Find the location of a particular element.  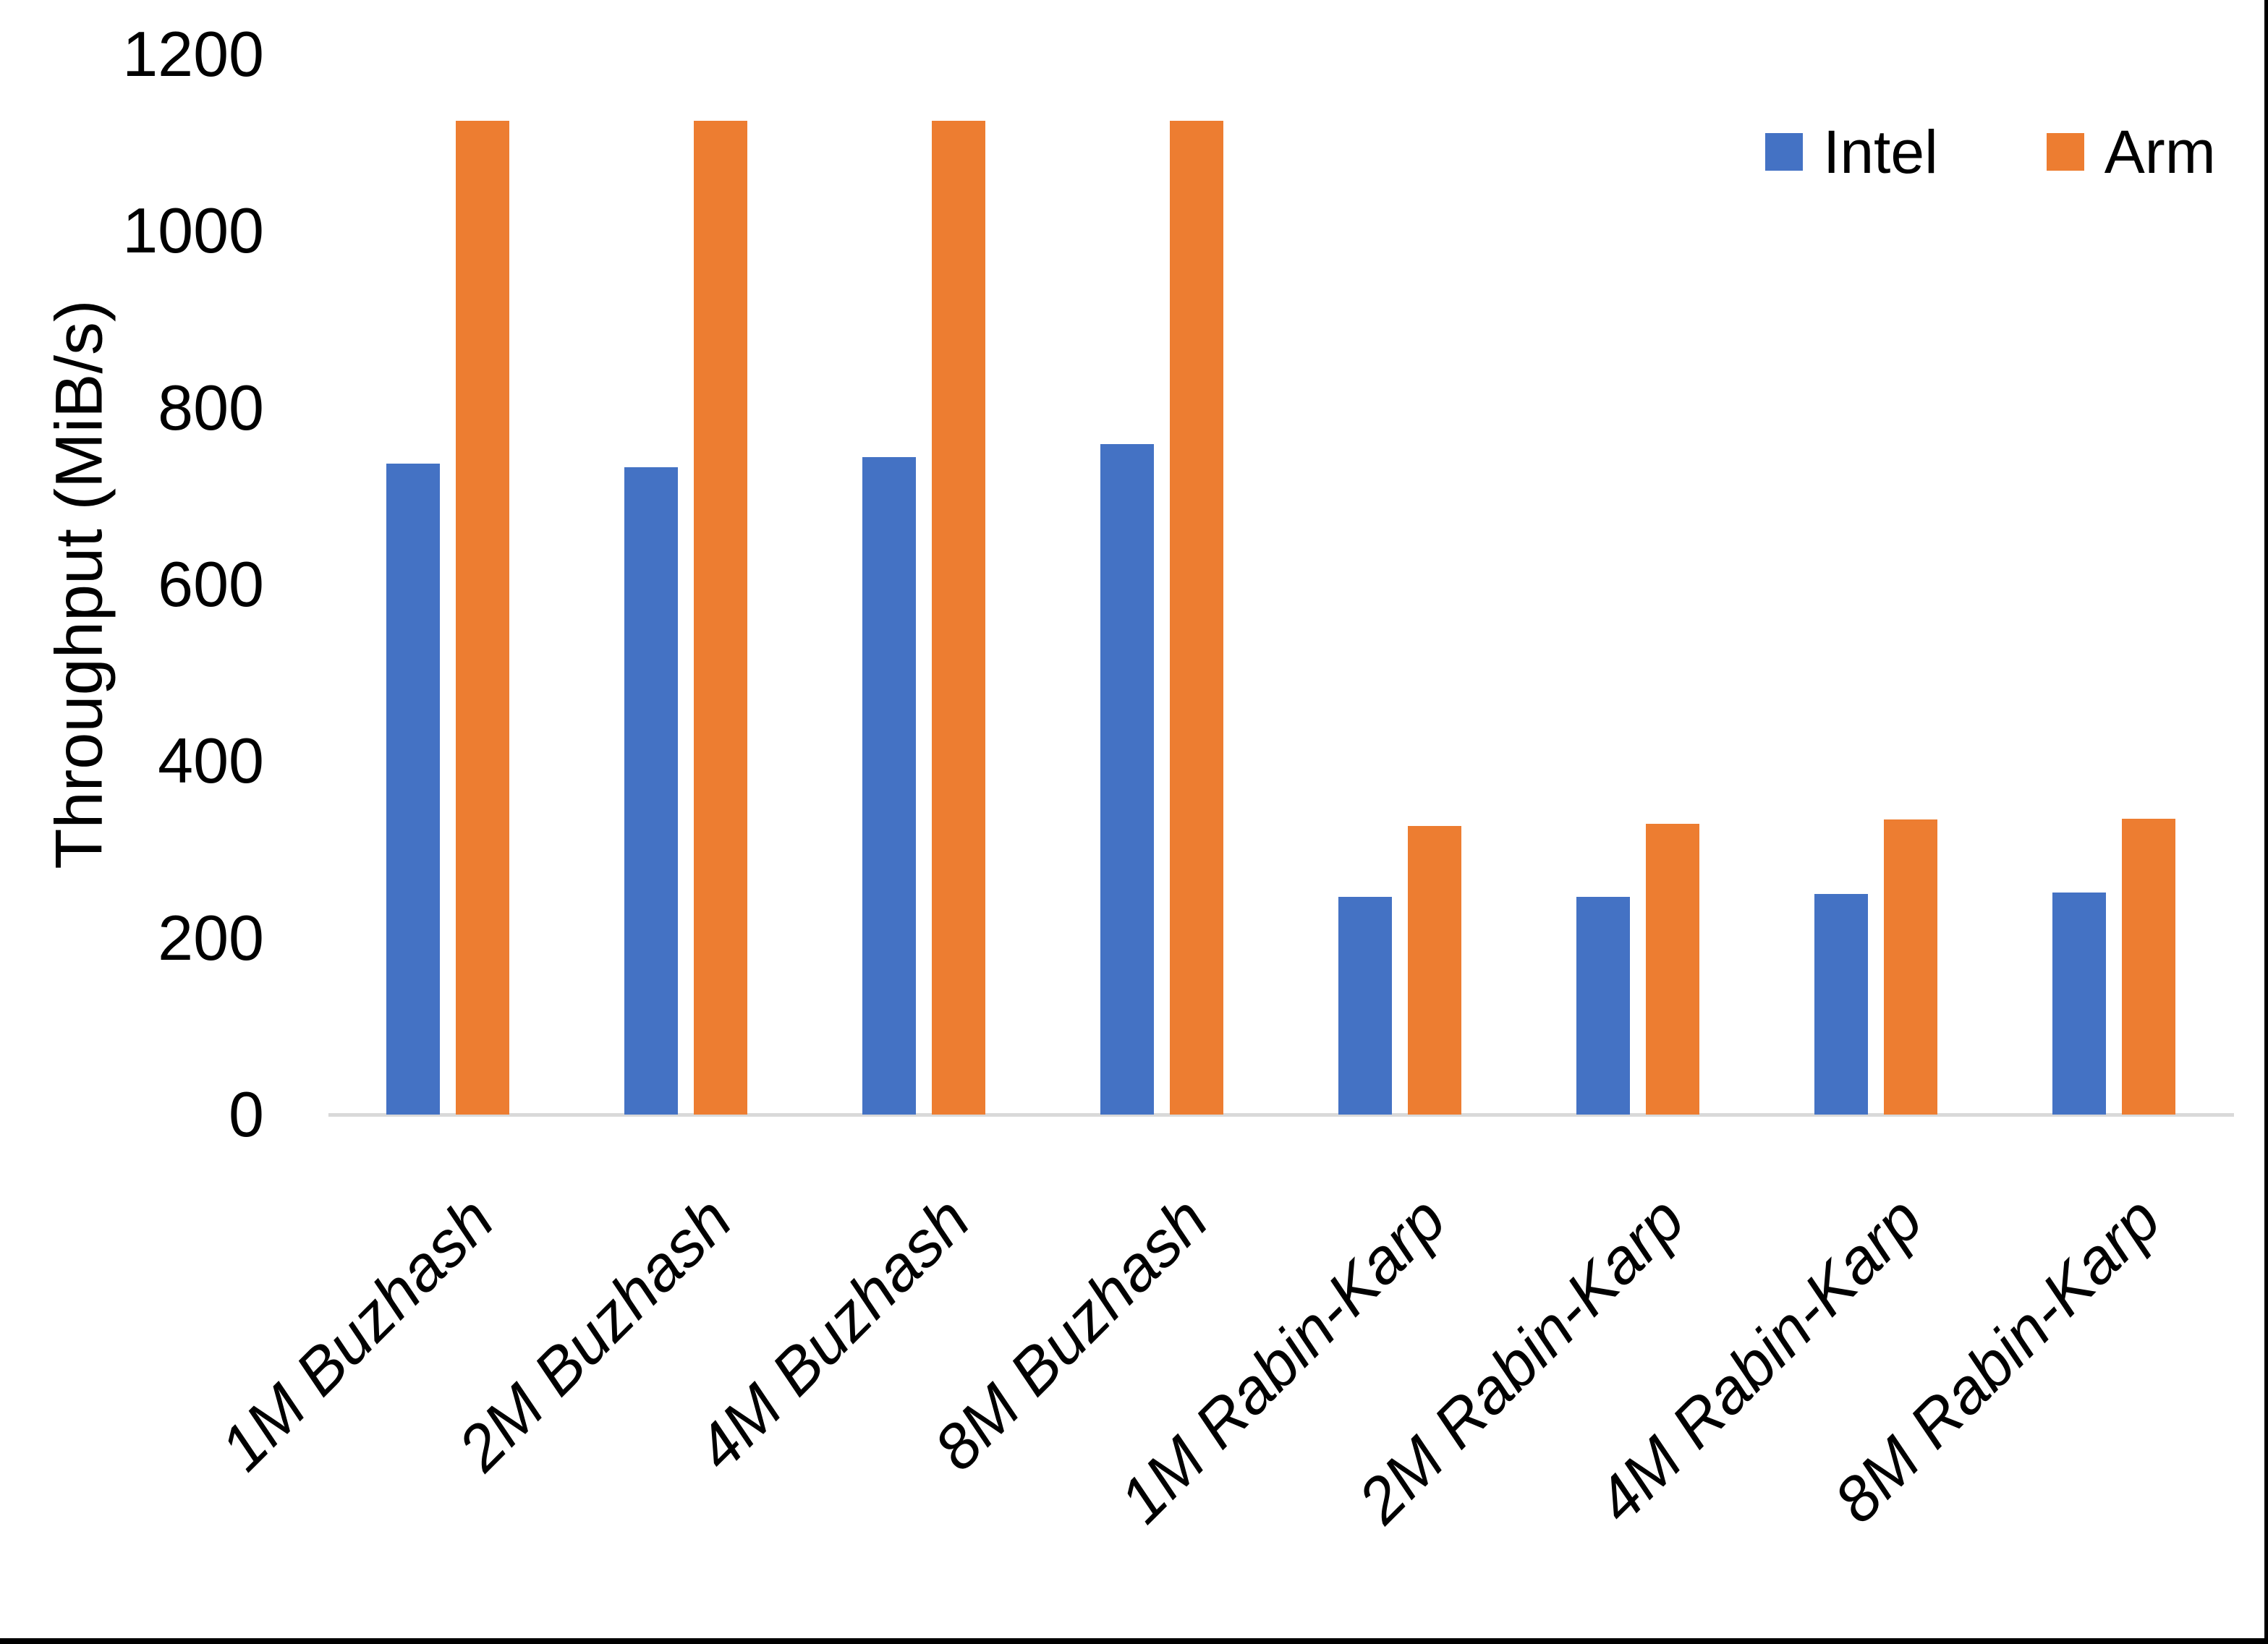

legend: Intel Arm is located at coordinates (1991, 152).